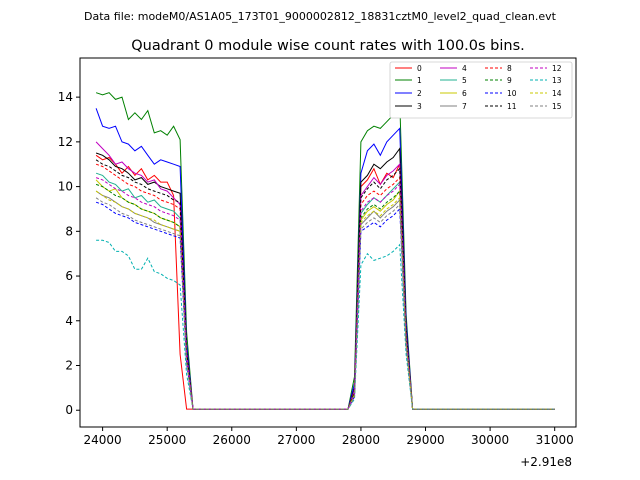 The width and height of the screenshot is (640, 480). I want to click on legend-label-14: 14, so click(557, 93).